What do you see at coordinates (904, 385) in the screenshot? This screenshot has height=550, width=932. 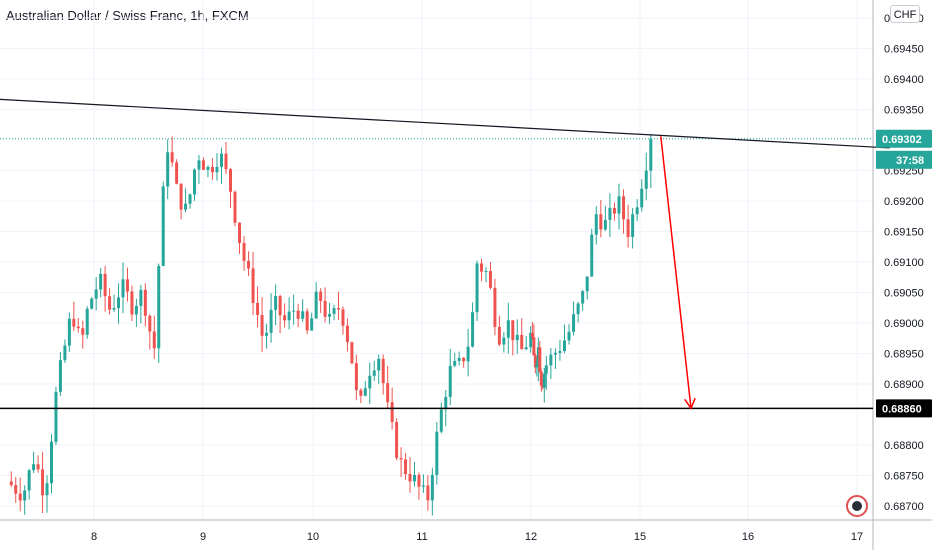 I see `price-tick-label: 0.68900` at bounding box center [904, 385].